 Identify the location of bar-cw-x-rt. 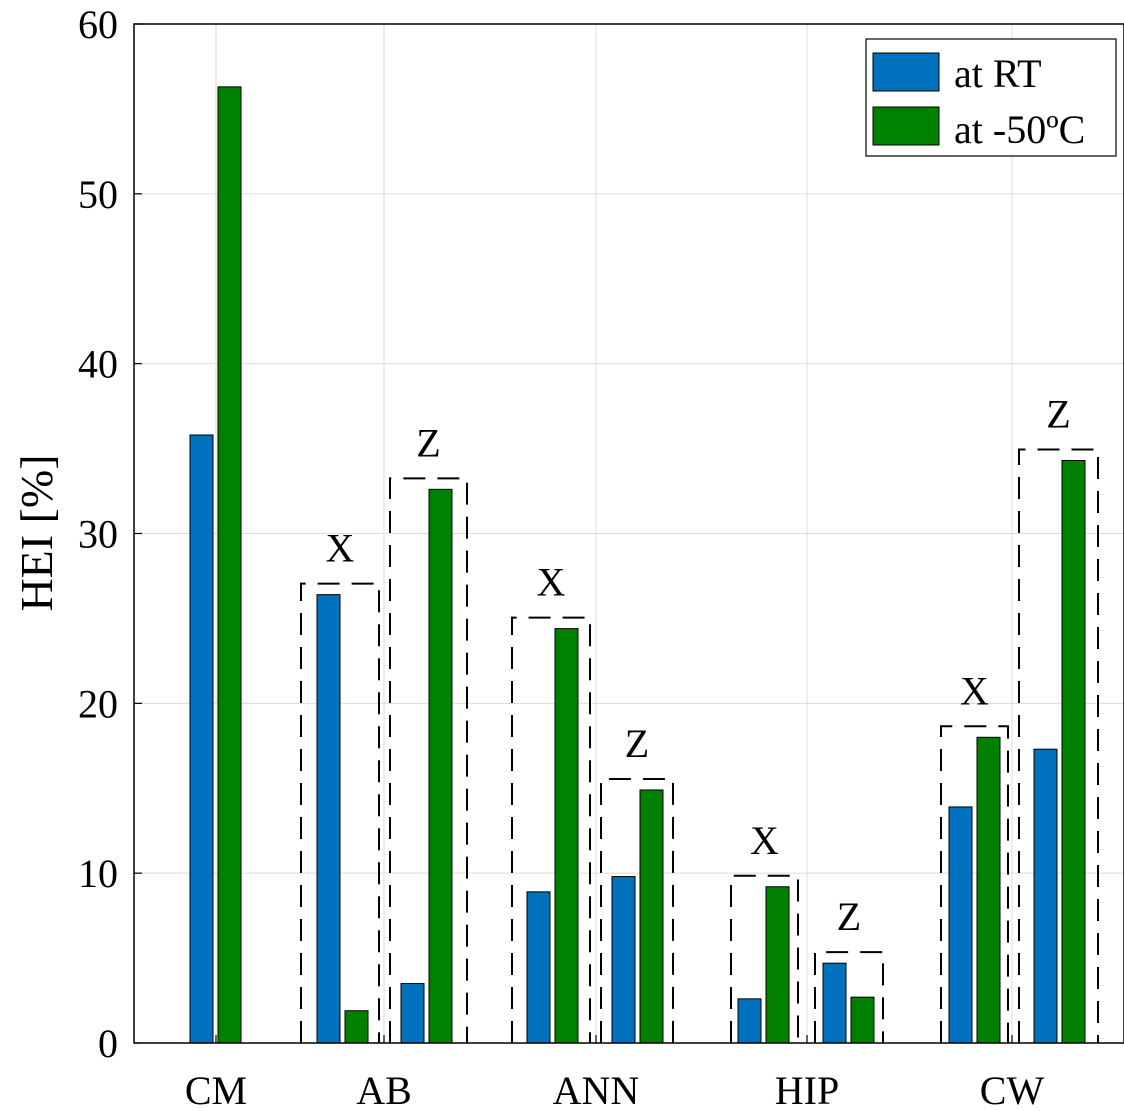
(960, 925).